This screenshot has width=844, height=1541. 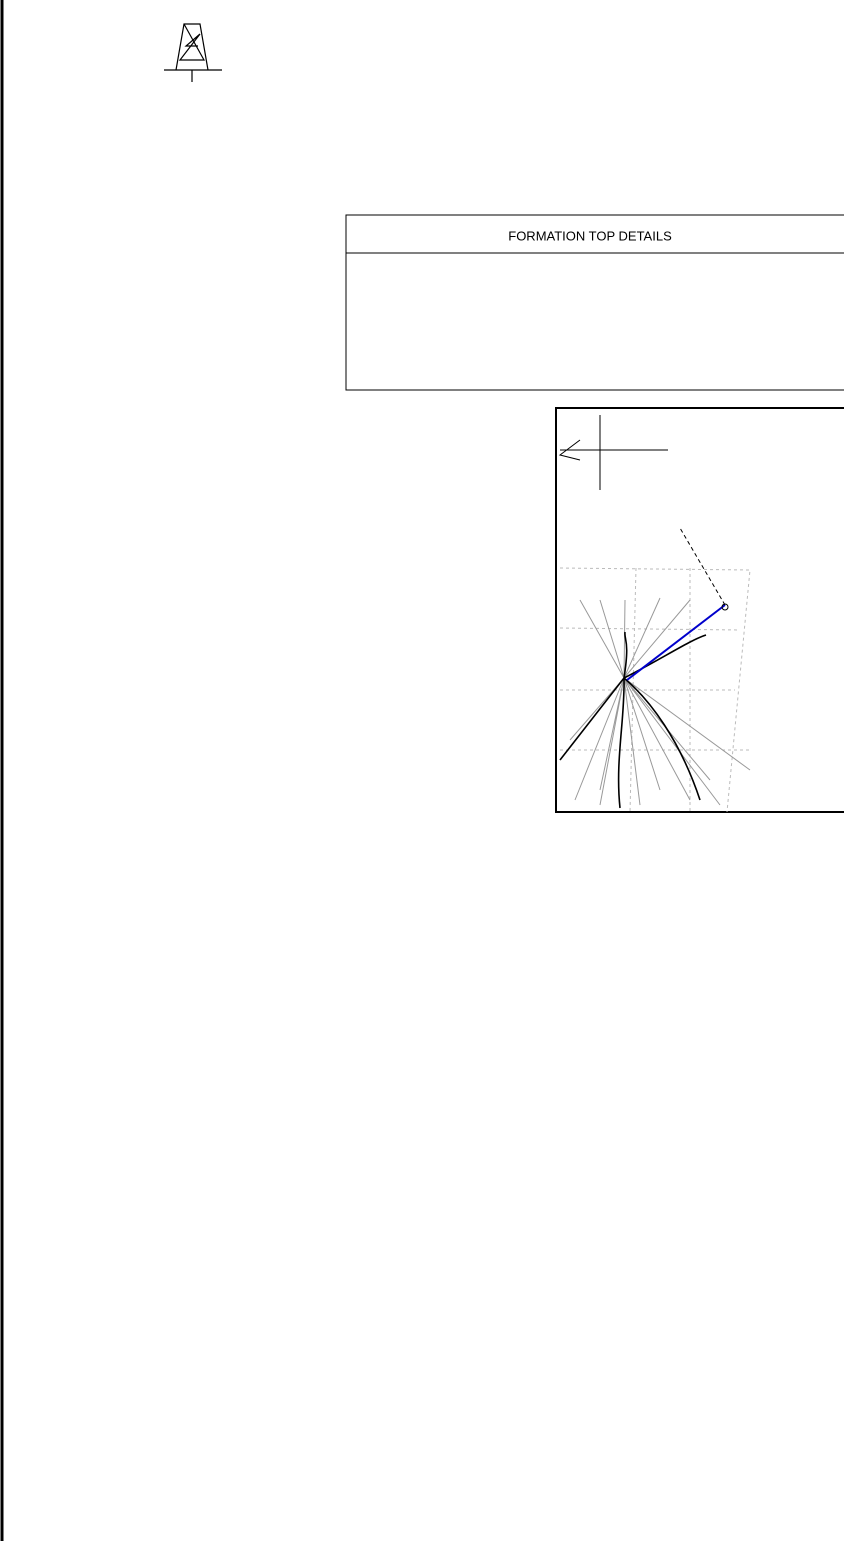 I want to click on inset-box, so click(x=699, y=610).